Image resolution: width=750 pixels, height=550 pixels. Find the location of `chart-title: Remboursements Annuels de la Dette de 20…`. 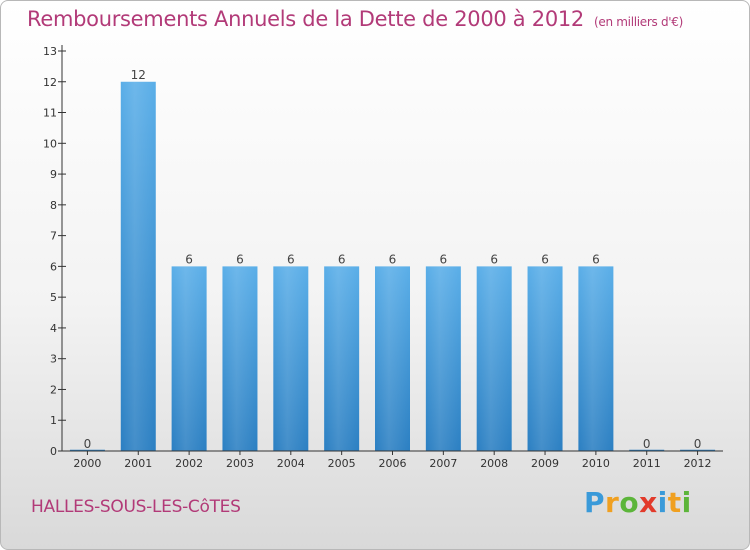

chart-title: Remboursements Annuels de la Dette de 20… is located at coordinates (355, 19).